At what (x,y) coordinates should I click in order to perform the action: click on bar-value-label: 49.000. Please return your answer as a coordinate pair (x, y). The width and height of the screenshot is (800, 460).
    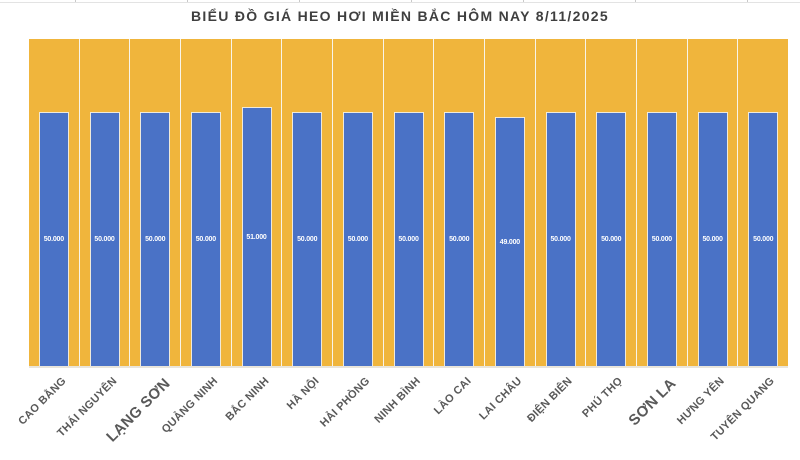
    Looking at the image, I should click on (509, 242).